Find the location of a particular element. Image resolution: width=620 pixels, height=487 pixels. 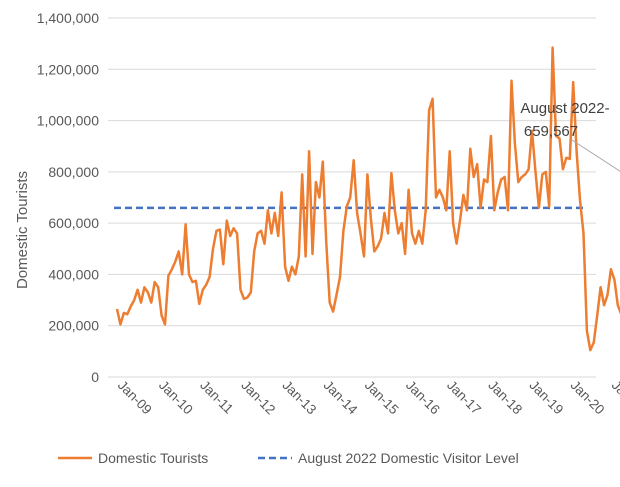

x-tick-label: Jan-20 is located at coordinates (588, 398).